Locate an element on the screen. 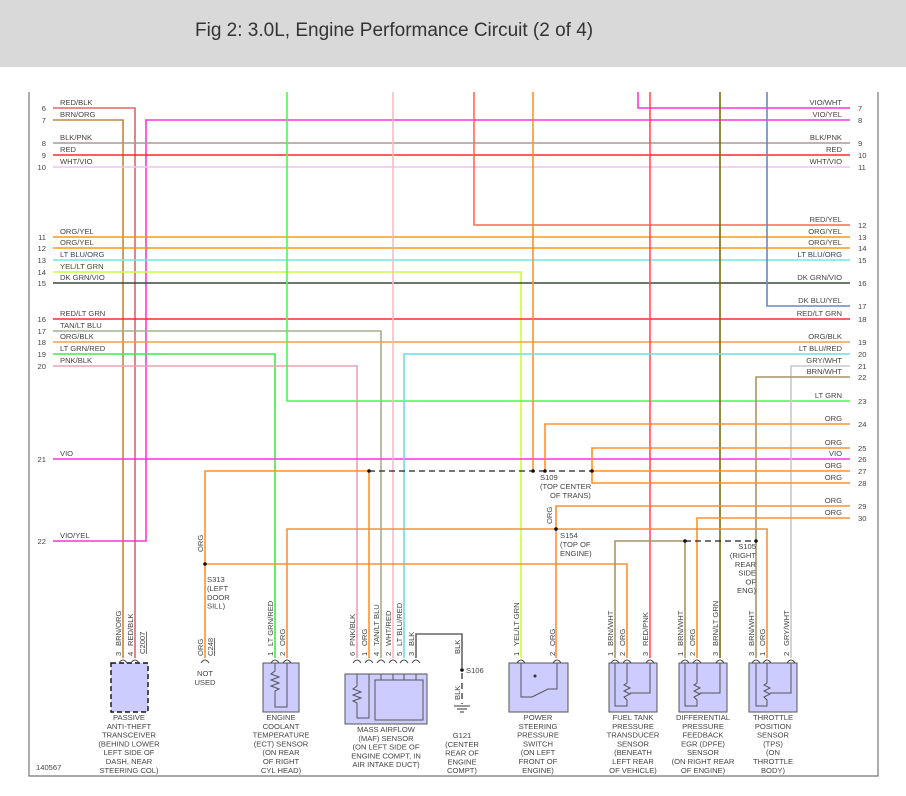 The height and width of the screenshot is (796, 906). component-label: ANTI-THEFT is located at coordinates (129, 726).